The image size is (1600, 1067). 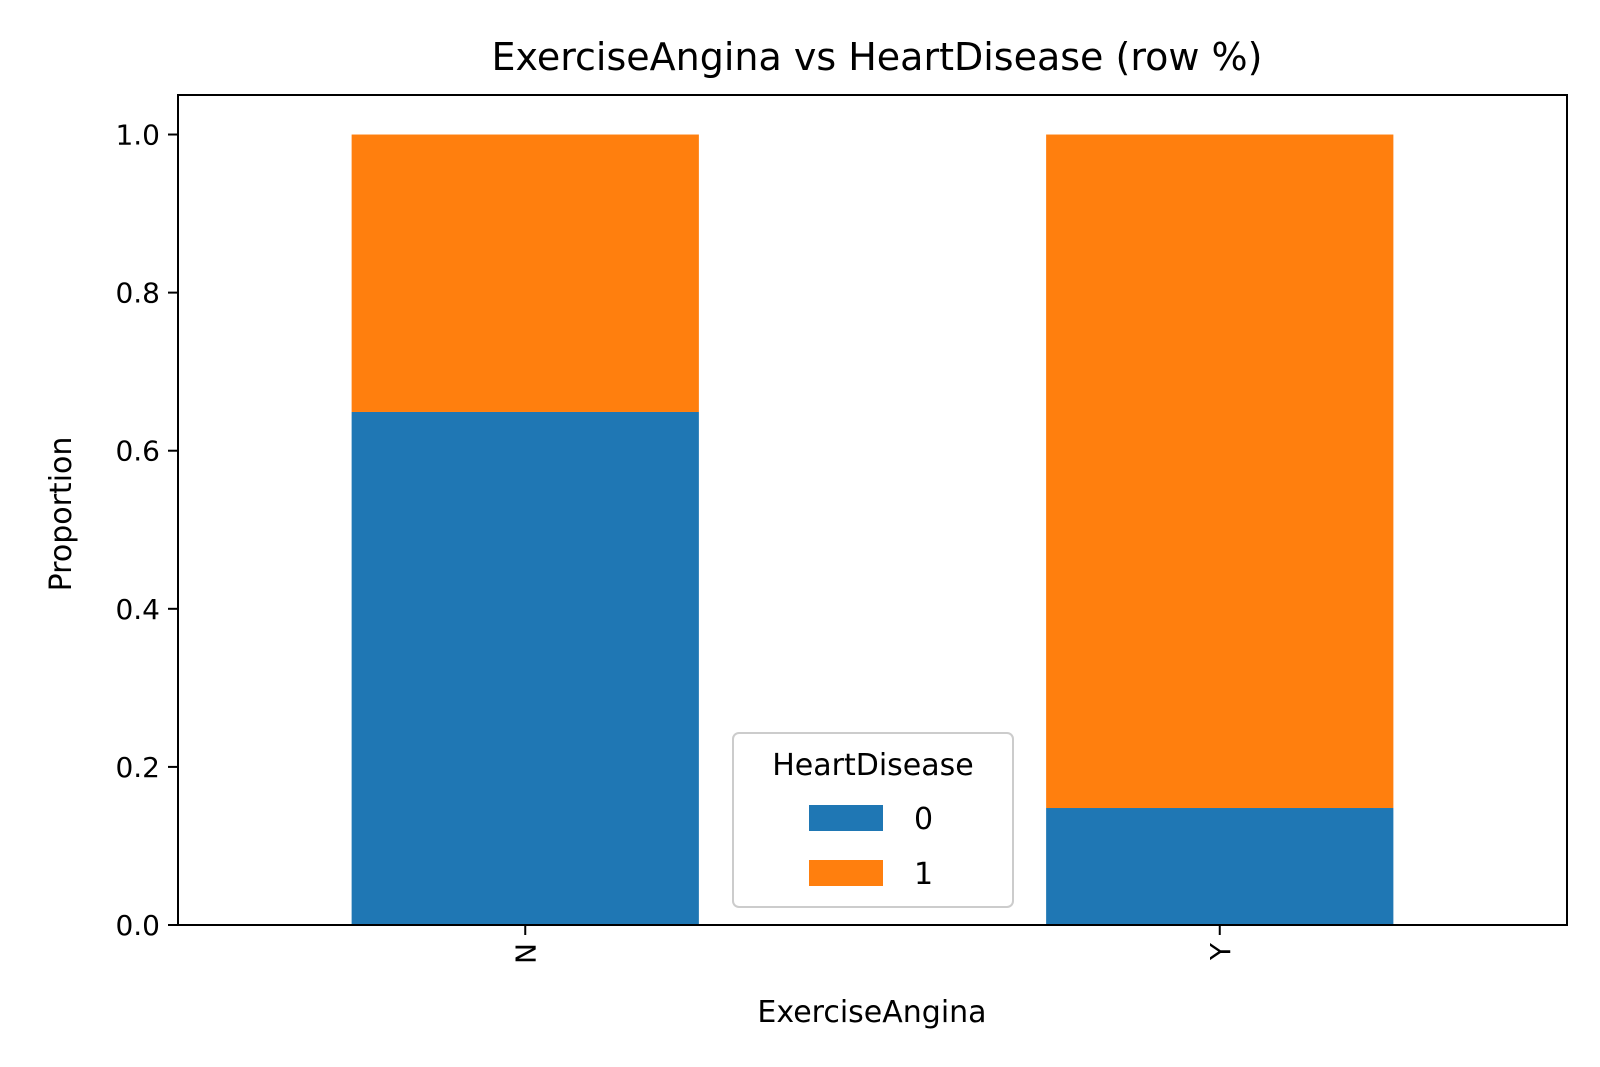 I want to click on legend: HeartDisease 01, so click(x=873, y=820).